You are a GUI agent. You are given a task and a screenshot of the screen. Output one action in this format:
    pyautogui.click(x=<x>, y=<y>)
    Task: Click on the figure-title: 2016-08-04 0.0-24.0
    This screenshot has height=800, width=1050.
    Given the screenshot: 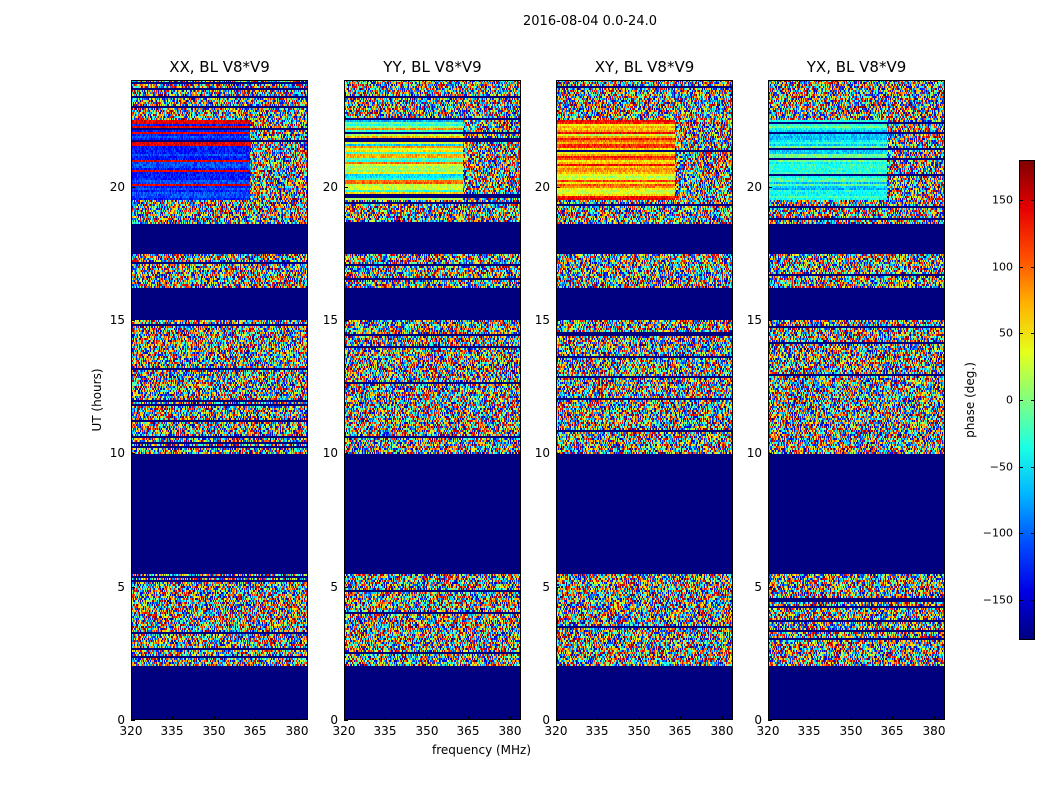 What is the action you would take?
    pyautogui.click(x=590, y=21)
    